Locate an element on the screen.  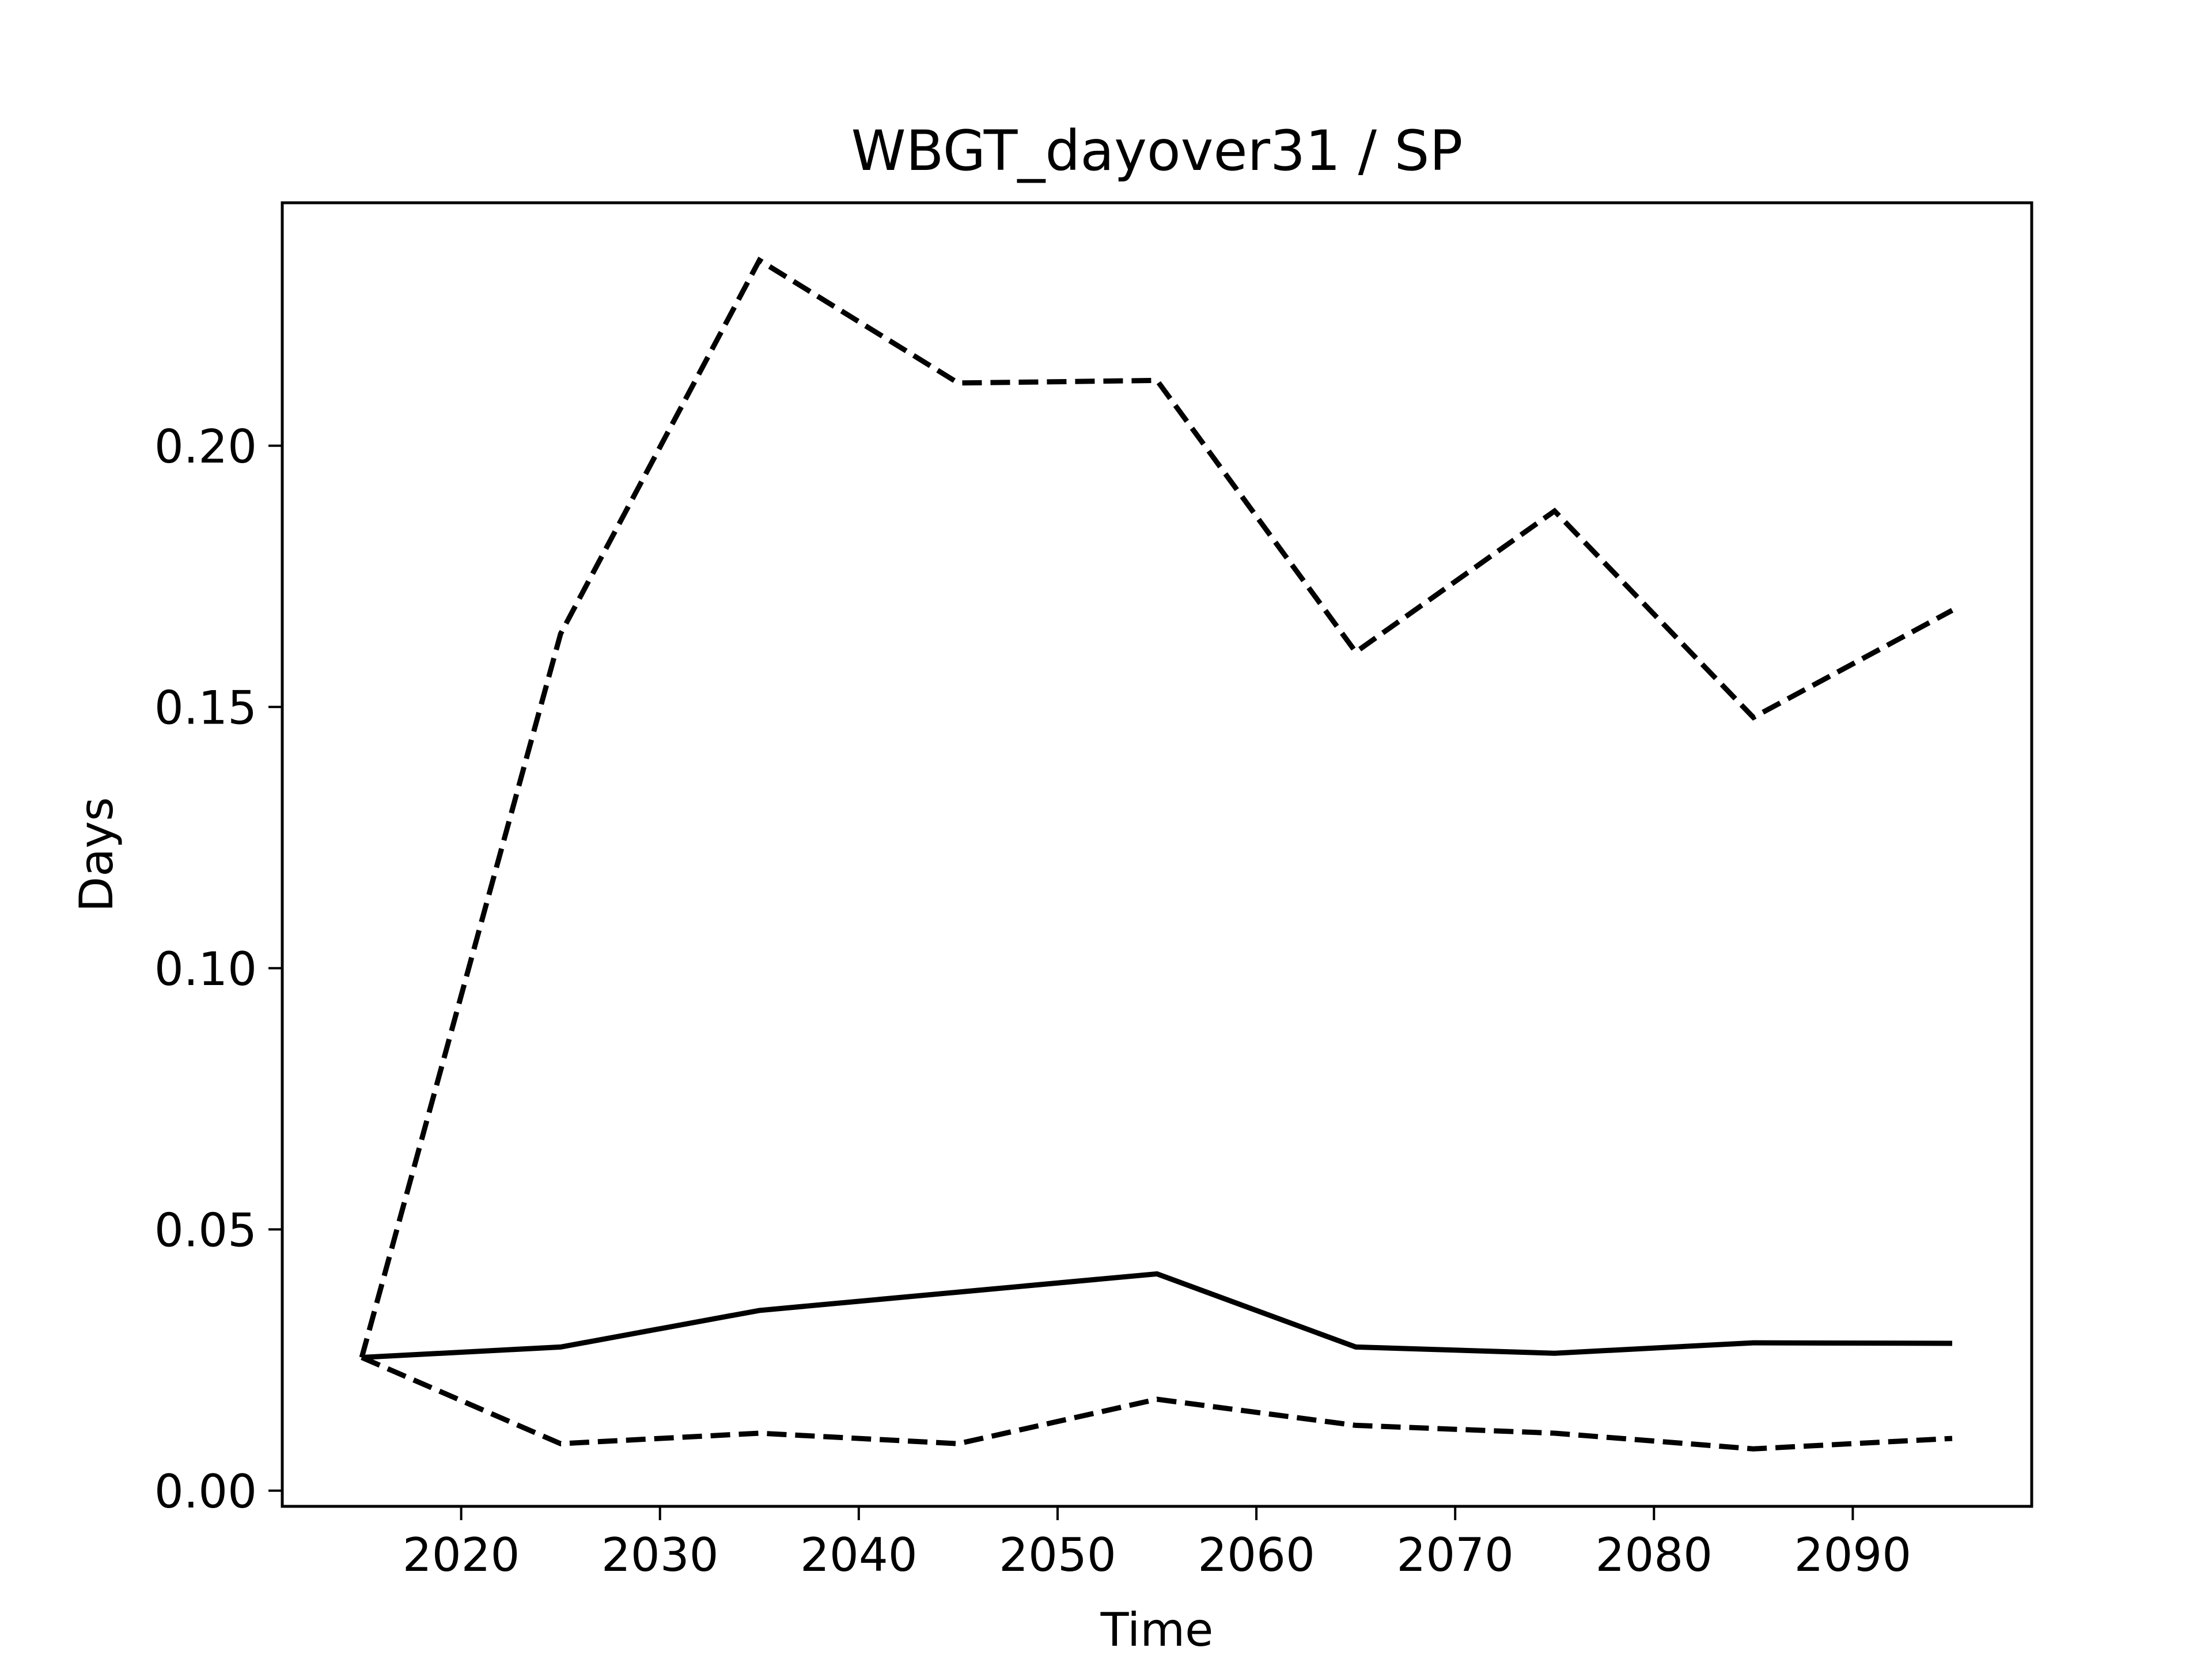
x-axis-ticks: 2020 2030 2040 2050 2060 2070 2080 2090 is located at coordinates (1157, 1544).